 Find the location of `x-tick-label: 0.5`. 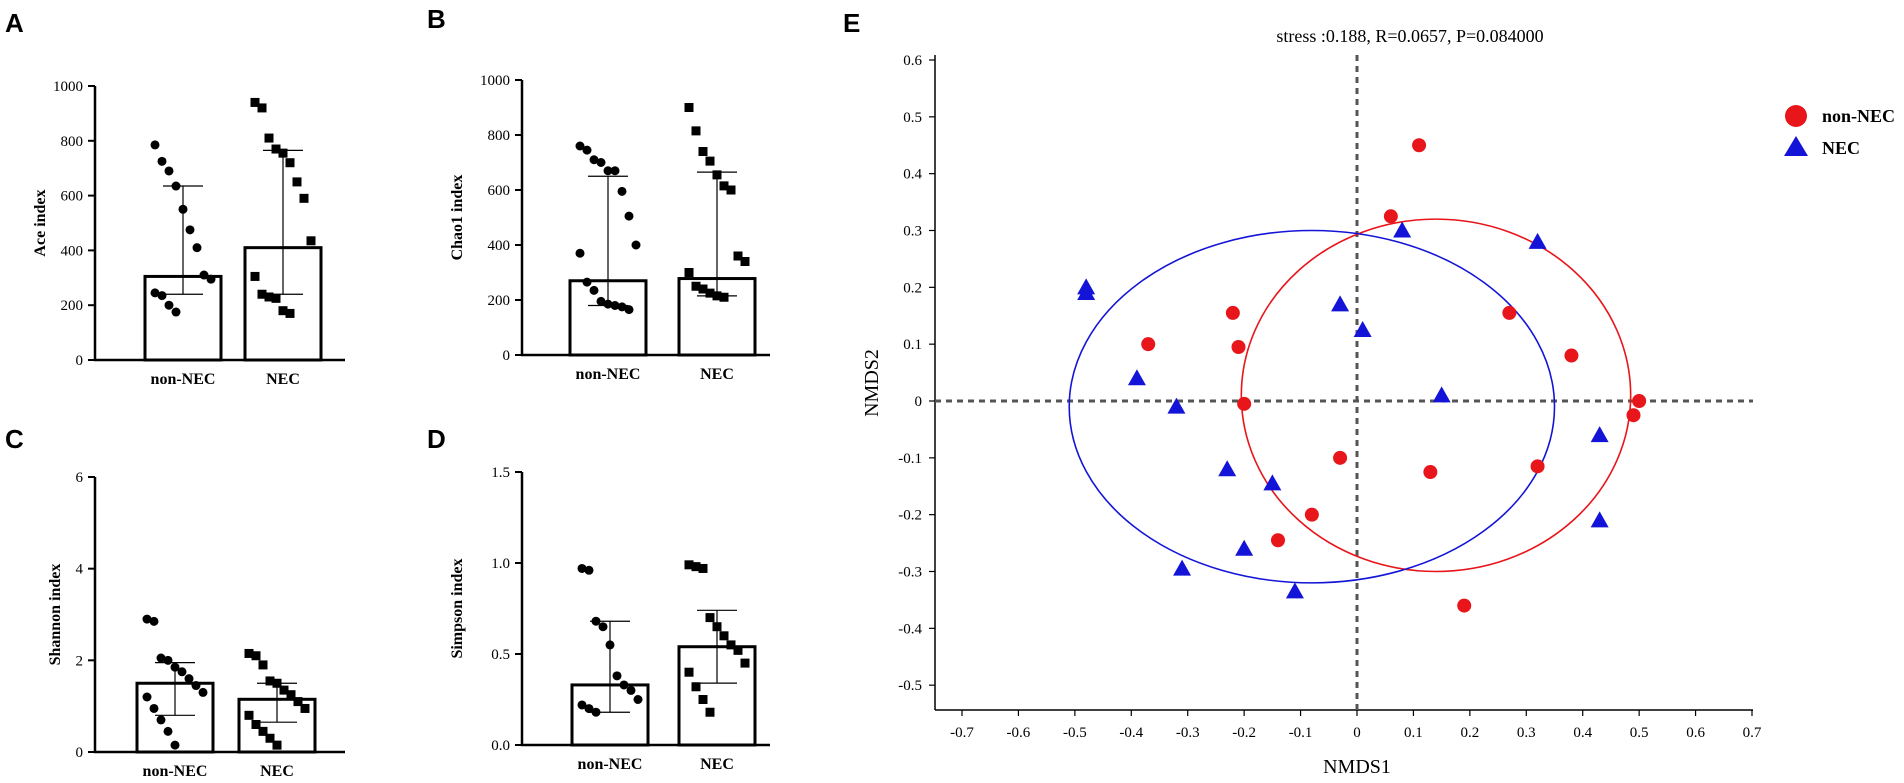

x-tick-label: 0.5 is located at coordinates (1639, 733).